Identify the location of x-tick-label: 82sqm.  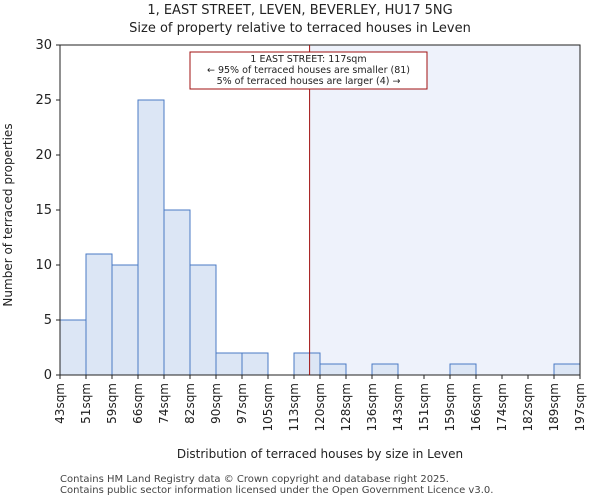
(190, 403).